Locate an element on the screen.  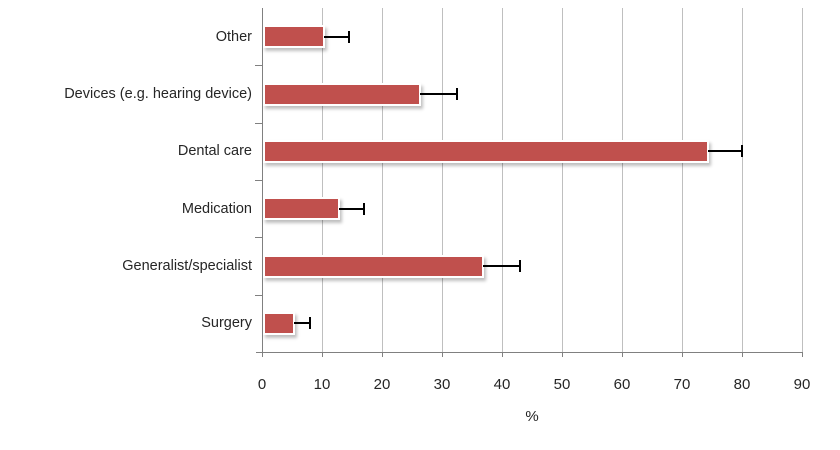
bar-dental-care is located at coordinates (486, 151).